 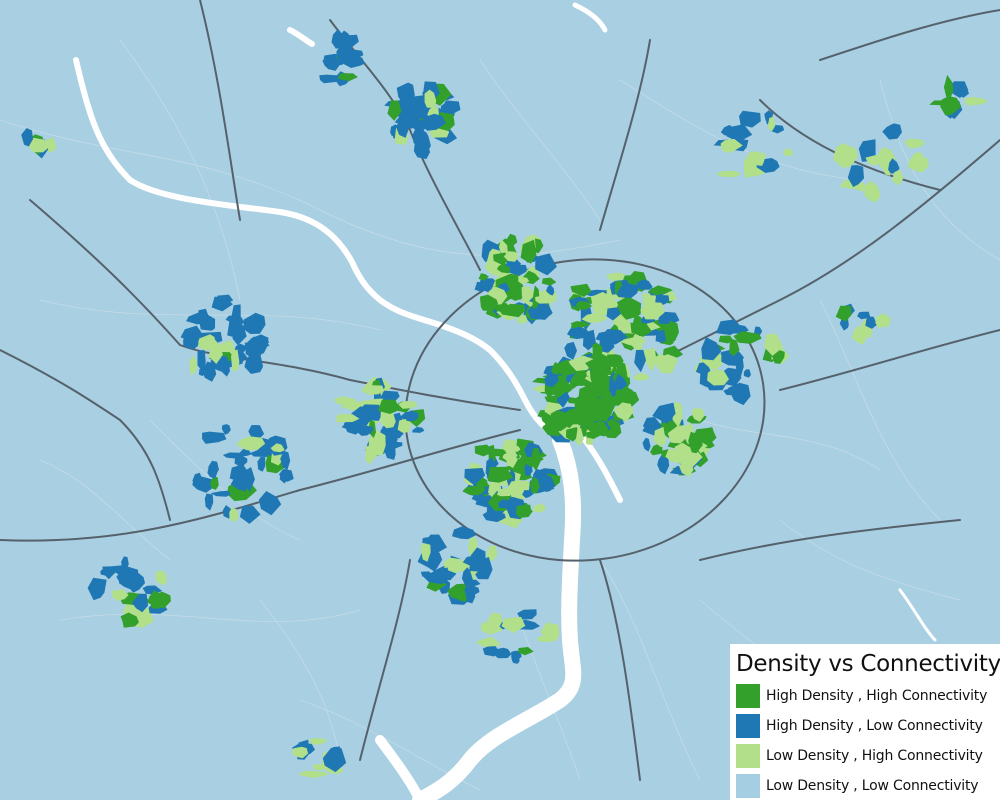 What do you see at coordinates (868, 726) in the screenshot?
I see `legend-item-high-density-low-connectivity: High Density , Low Connectivity` at bounding box center [868, 726].